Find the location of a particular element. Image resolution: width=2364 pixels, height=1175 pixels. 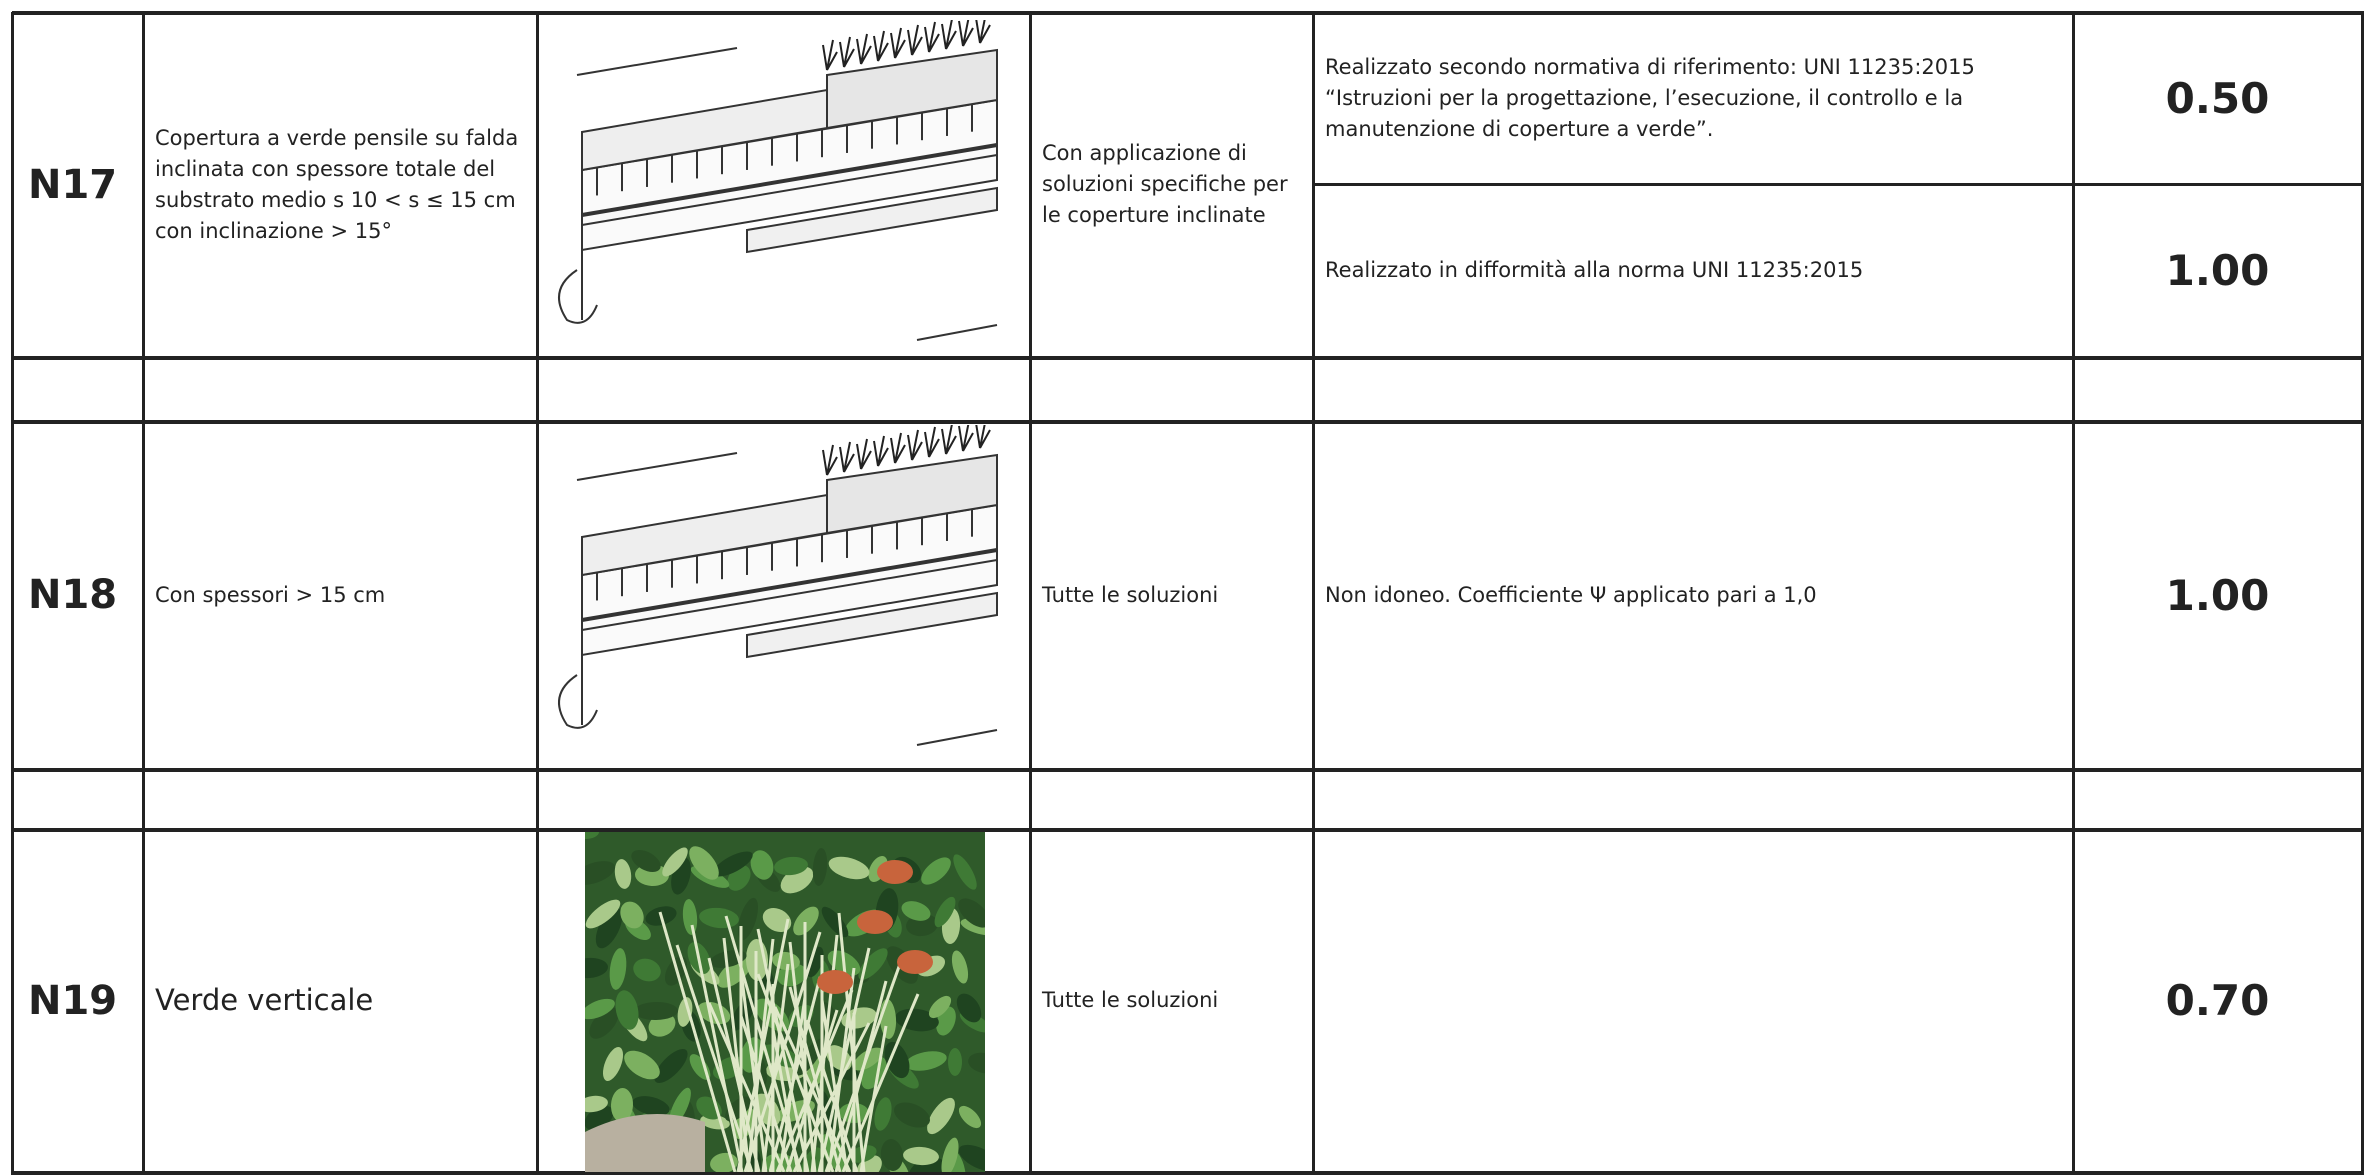

row-description: Verde verticale is located at coordinates (264, 1000).